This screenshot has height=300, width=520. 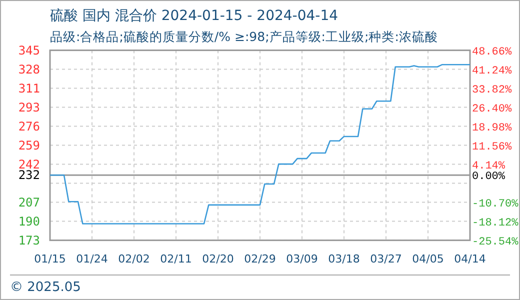 I want to click on y-tick-label: 345, so click(x=29, y=50).